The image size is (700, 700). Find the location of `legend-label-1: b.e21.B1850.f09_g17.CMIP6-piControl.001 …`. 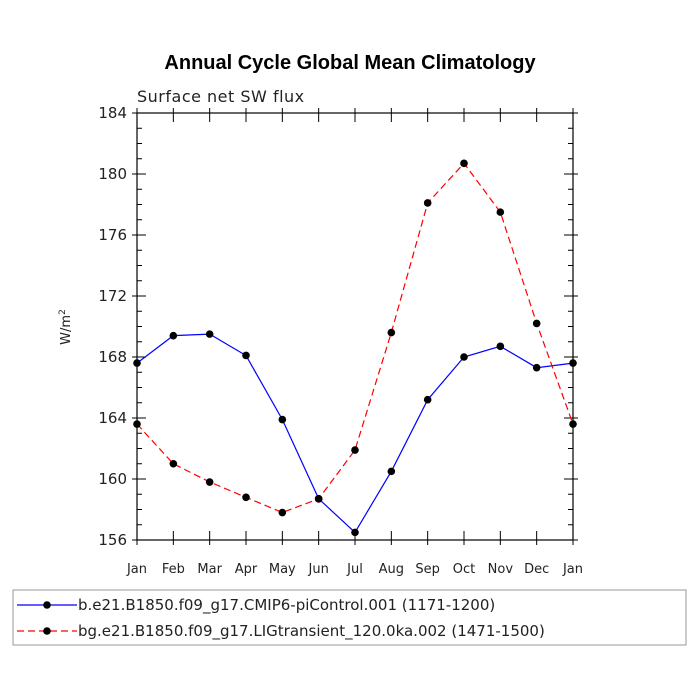

legend-label-1: b.e21.B1850.f09_g17.CMIP6-piControl.001 … is located at coordinates (286, 605).